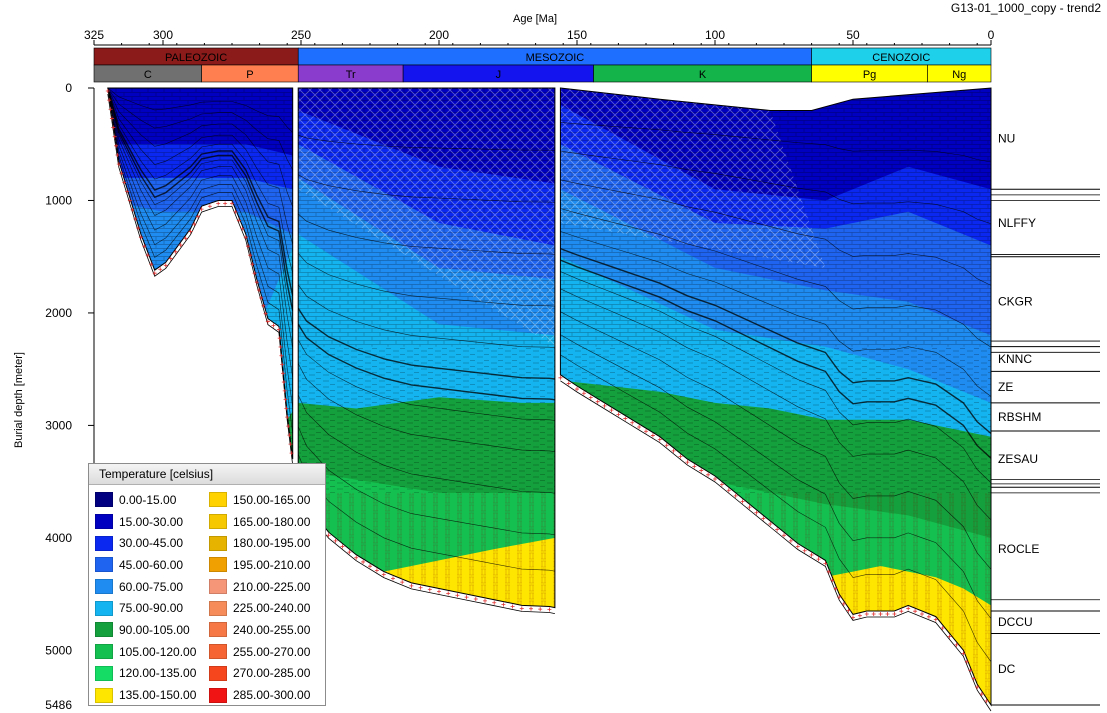 This screenshot has width=1107, height=713. Describe the element at coordinates (151, 564) in the screenshot. I see `legend-label: 45.00-60.00` at that location.